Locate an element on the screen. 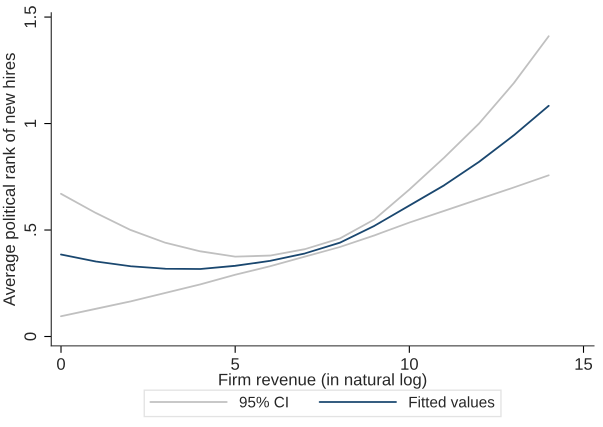 This screenshot has width=603, height=427. y-tick-label: 0 is located at coordinates (30, 336).